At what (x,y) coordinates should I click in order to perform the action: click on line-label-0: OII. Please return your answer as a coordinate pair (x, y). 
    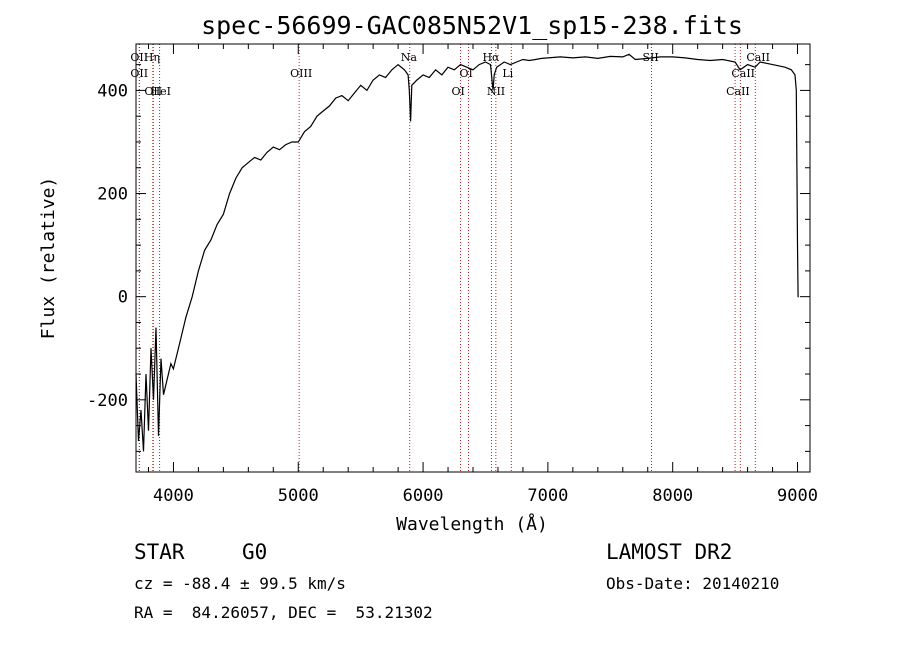
    Looking at the image, I should click on (139, 57).